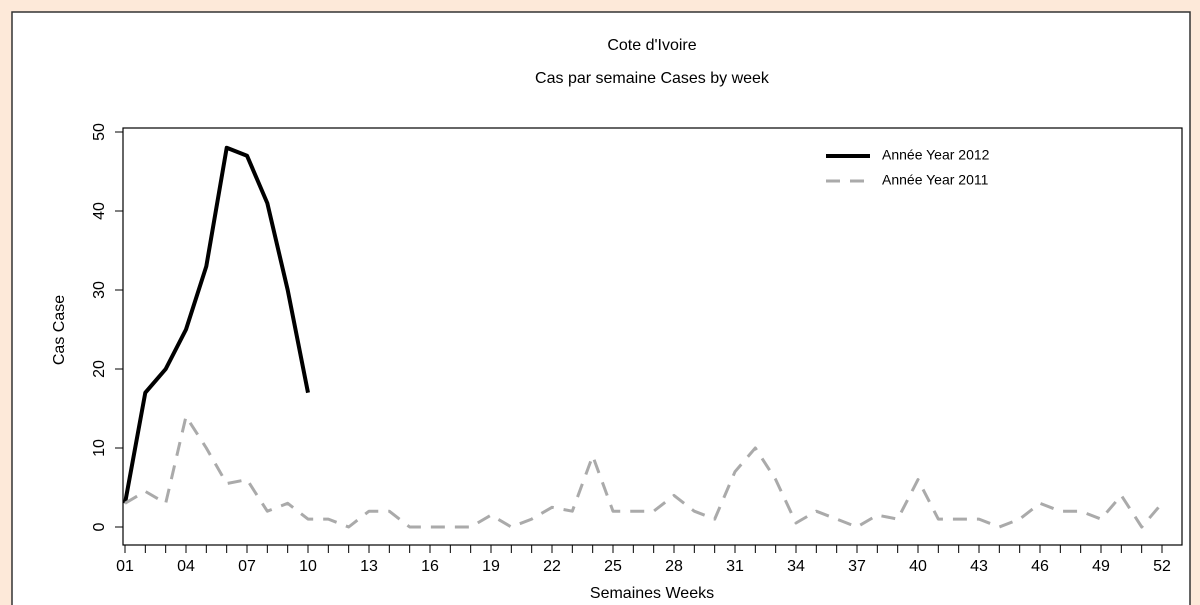  What do you see at coordinates (99, 526) in the screenshot?
I see `y-tick-label: 0` at bounding box center [99, 526].